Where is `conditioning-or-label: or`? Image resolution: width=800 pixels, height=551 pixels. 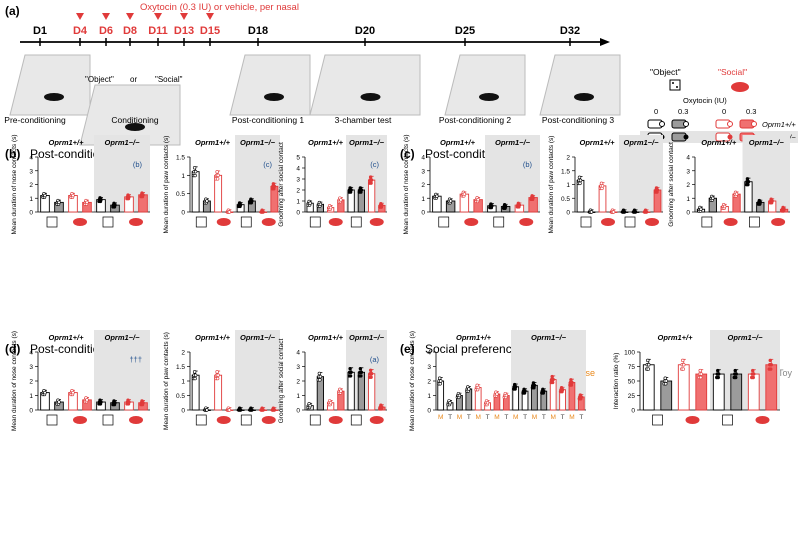 conditioning-or-label: or is located at coordinates (133, 79).